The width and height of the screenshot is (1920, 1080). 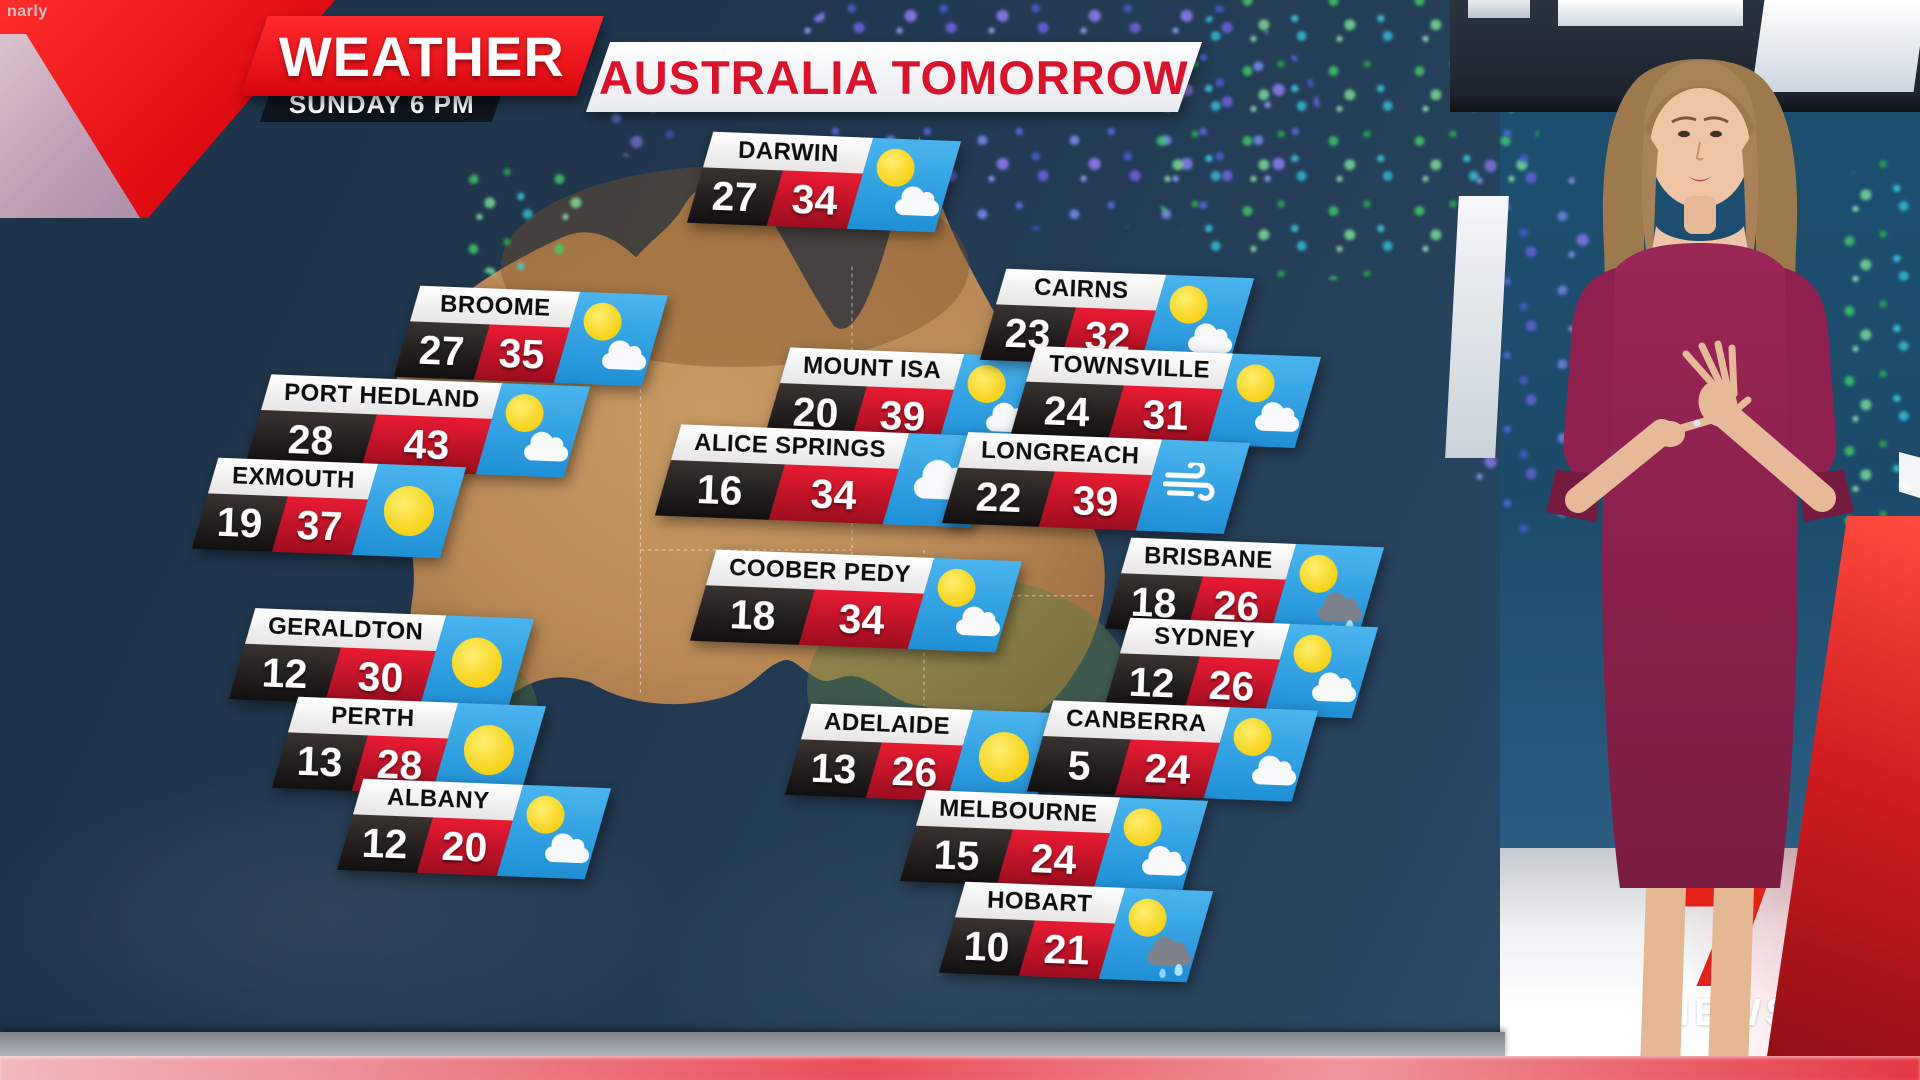 I want to click on presenter-fingers, so click(x=1717, y=381).